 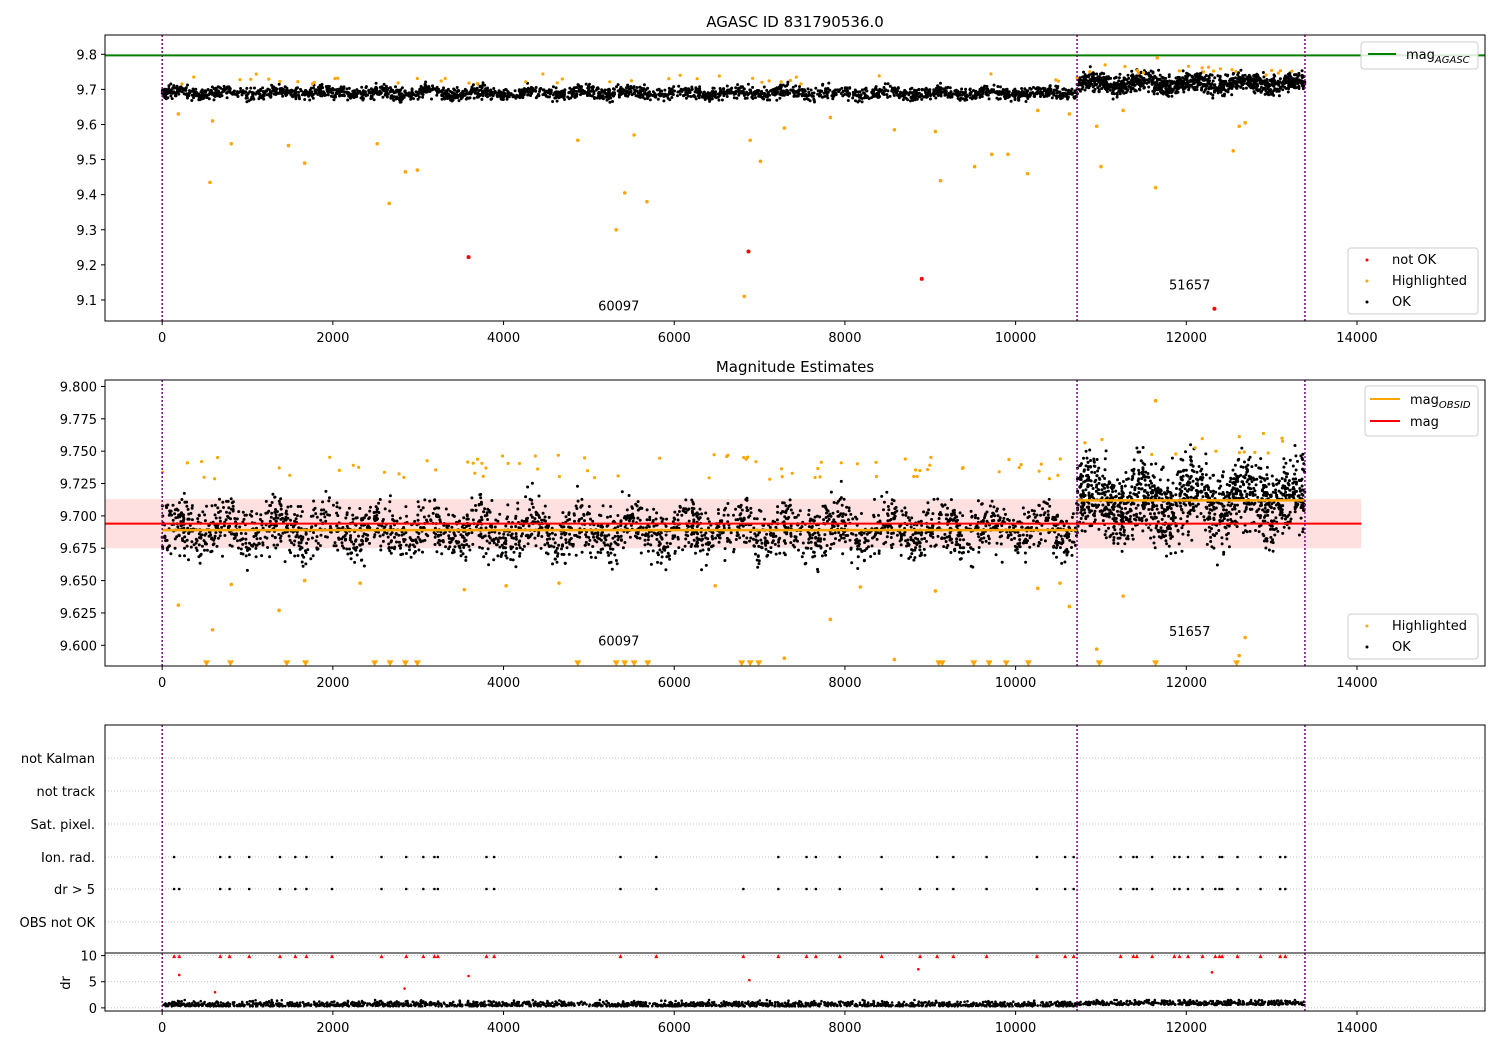 I want to click on x-tick-label: 6000, so click(x=674, y=338).